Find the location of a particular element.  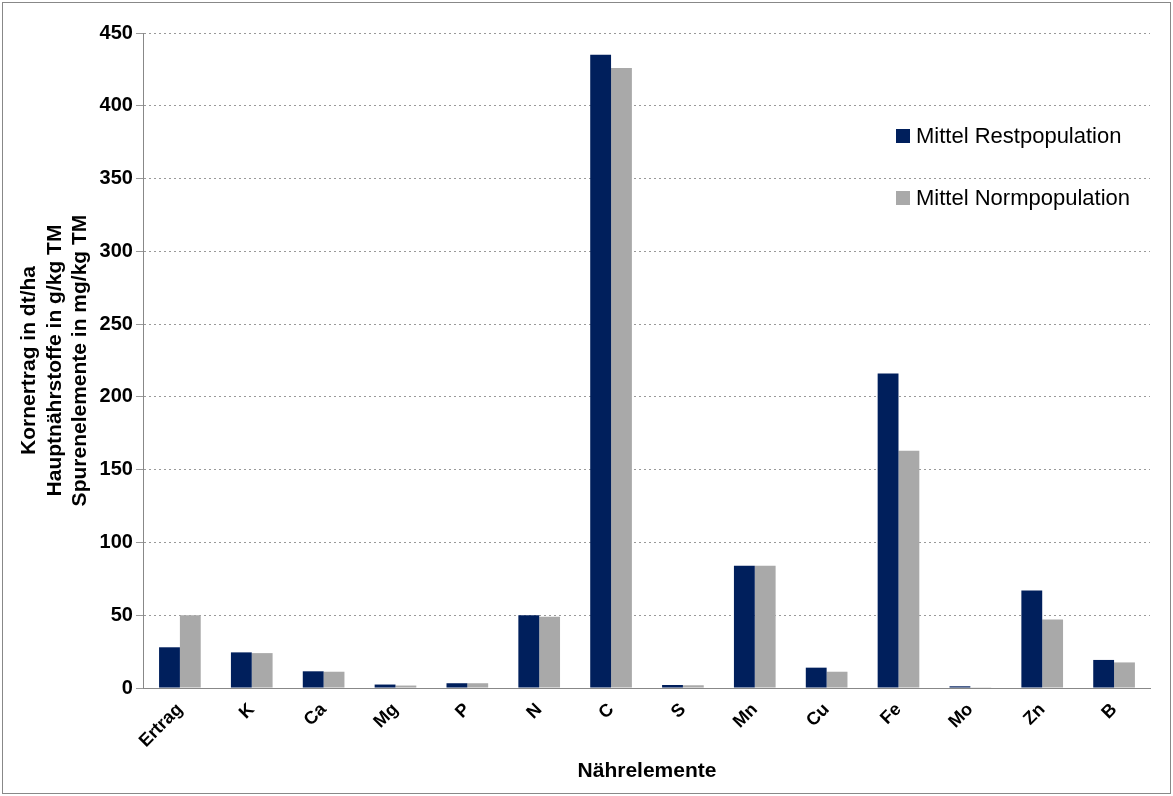

y-tick-label: 250 is located at coordinates (116, 322).